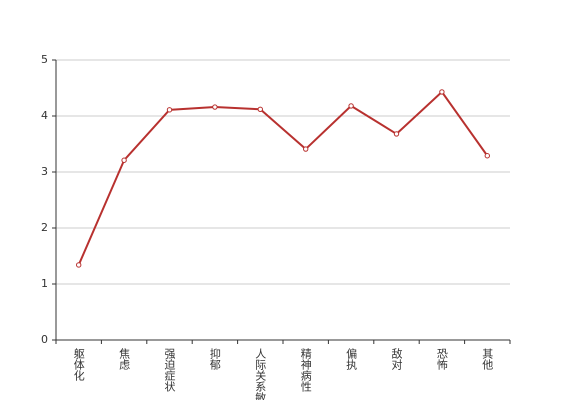 Image resolution: width=567 pixels, height=400 pixels. What do you see at coordinates (169, 370) in the screenshot?
I see `x-tick-label: 强迫症状` at bounding box center [169, 370].